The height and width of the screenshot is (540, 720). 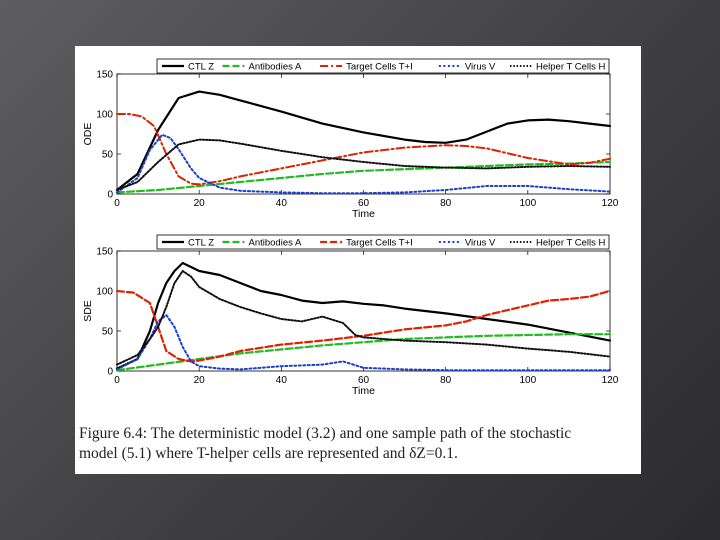 What do you see at coordinates (88, 311) in the screenshot?
I see `y-axis-label: SDE` at bounding box center [88, 311].